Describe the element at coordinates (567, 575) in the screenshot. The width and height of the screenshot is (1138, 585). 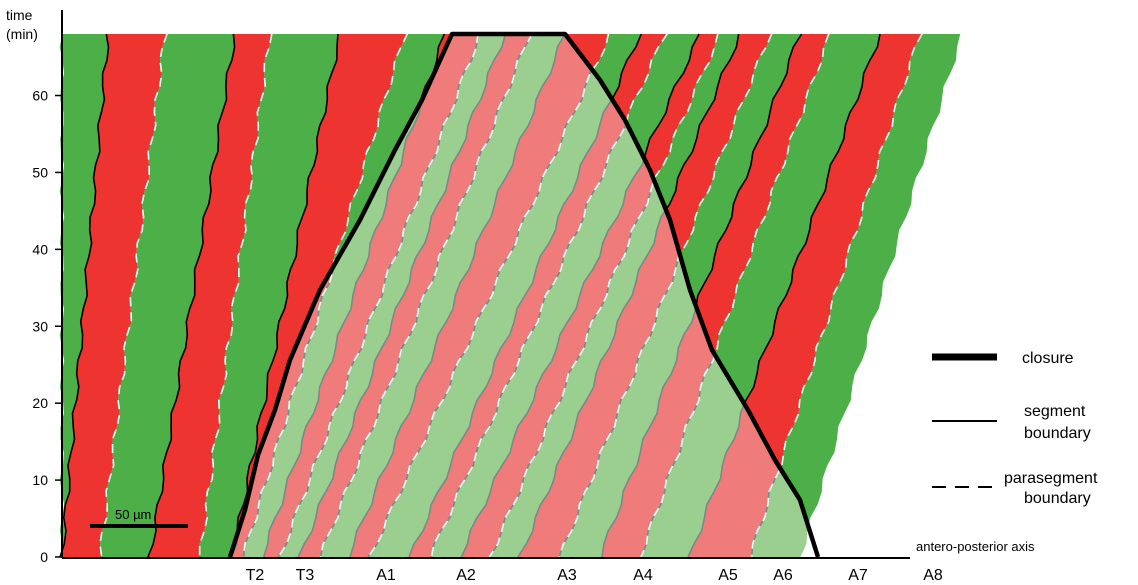
I see `segment-label-a3: A3` at that location.